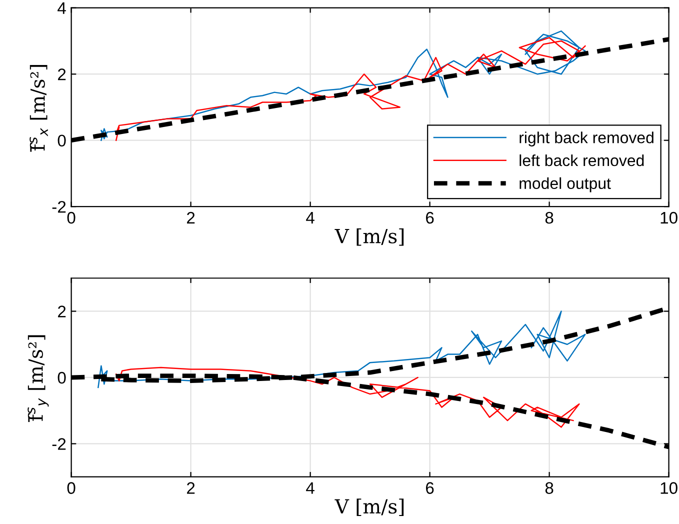 This screenshot has width=679, height=524. I want to click on y-tick-label: 4, so click(62, 8).